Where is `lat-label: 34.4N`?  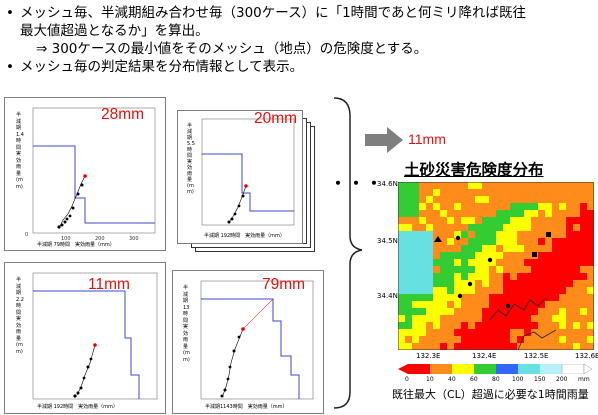
lat-label: 34.4N is located at coordinates (387, 296).